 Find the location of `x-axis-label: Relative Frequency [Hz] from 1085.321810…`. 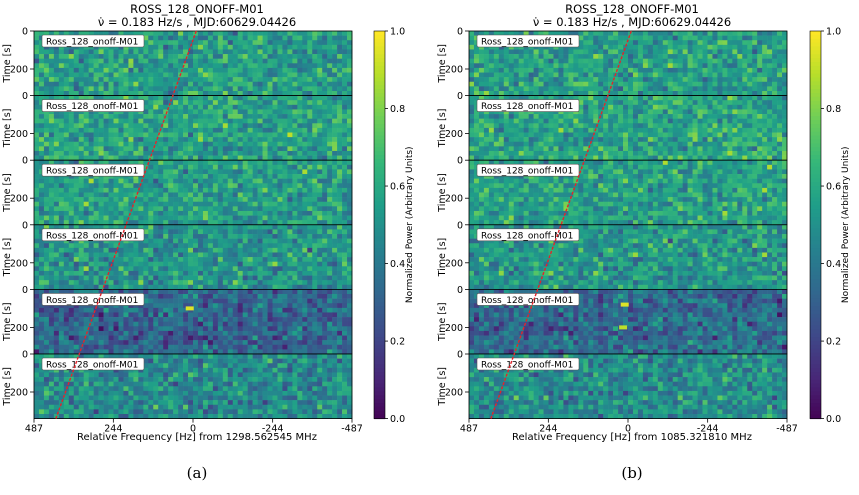

x-axis-label: Relative Frequency [Hz] from 1085.321810… is located at coordinates (632, 437).